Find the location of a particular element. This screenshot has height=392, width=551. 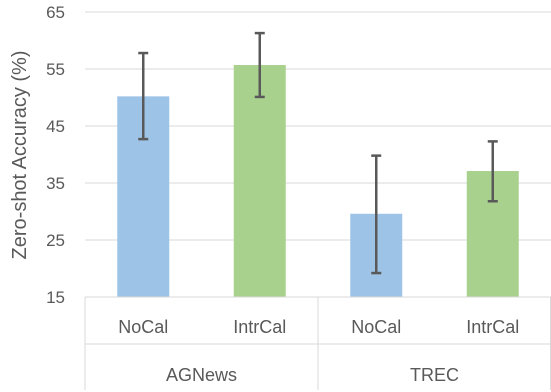

y-tick-label: 55 is located at coordinates (55, 69).